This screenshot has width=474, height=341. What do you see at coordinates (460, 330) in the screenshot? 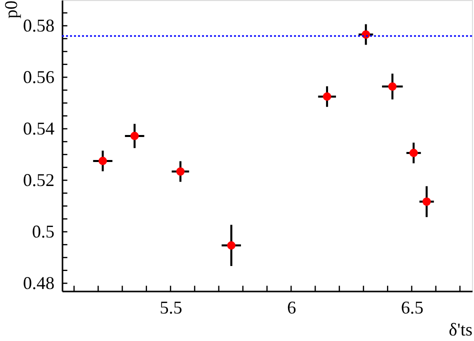
I see `x-axis-title: δ'ts` at bounding box center [460, 330].